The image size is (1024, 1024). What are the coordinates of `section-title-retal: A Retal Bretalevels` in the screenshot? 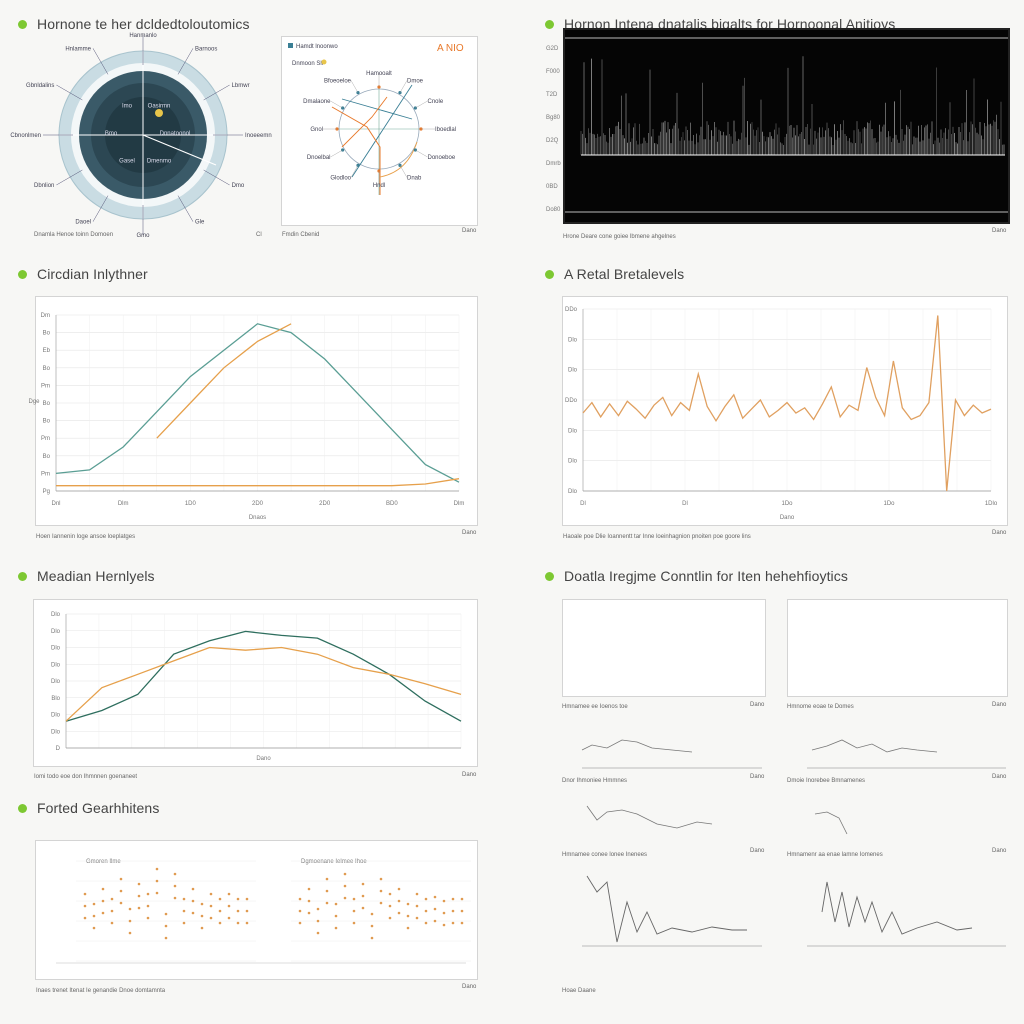 It's located at (614, 274).